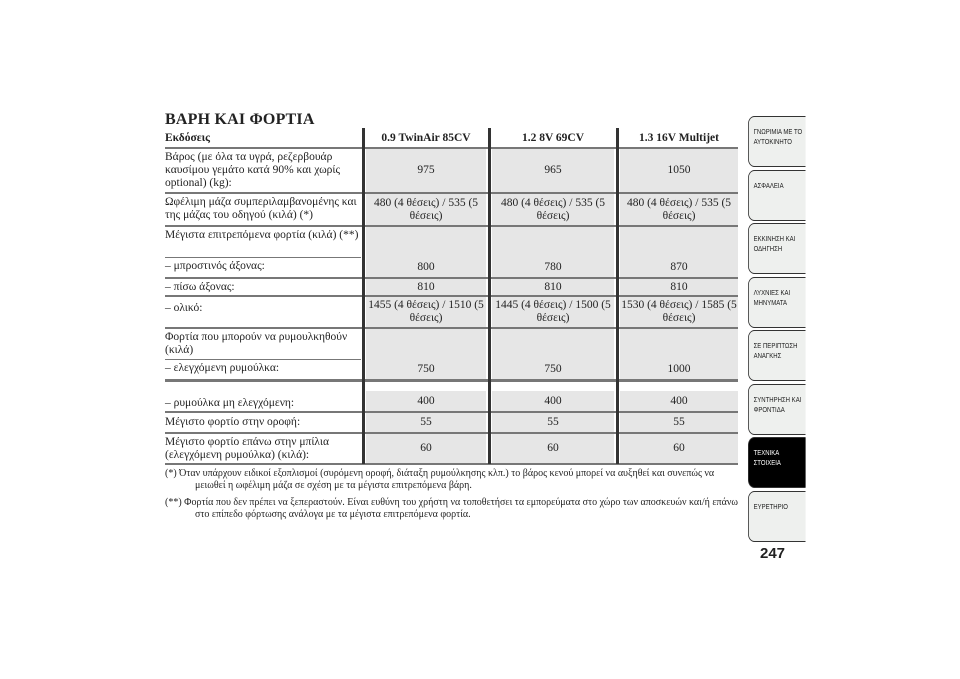 The image size is (960, 679). I want to click on table-cell: 1530 (4 θέσεις) / 1585 (5 θέσεις), so click(679, 312).